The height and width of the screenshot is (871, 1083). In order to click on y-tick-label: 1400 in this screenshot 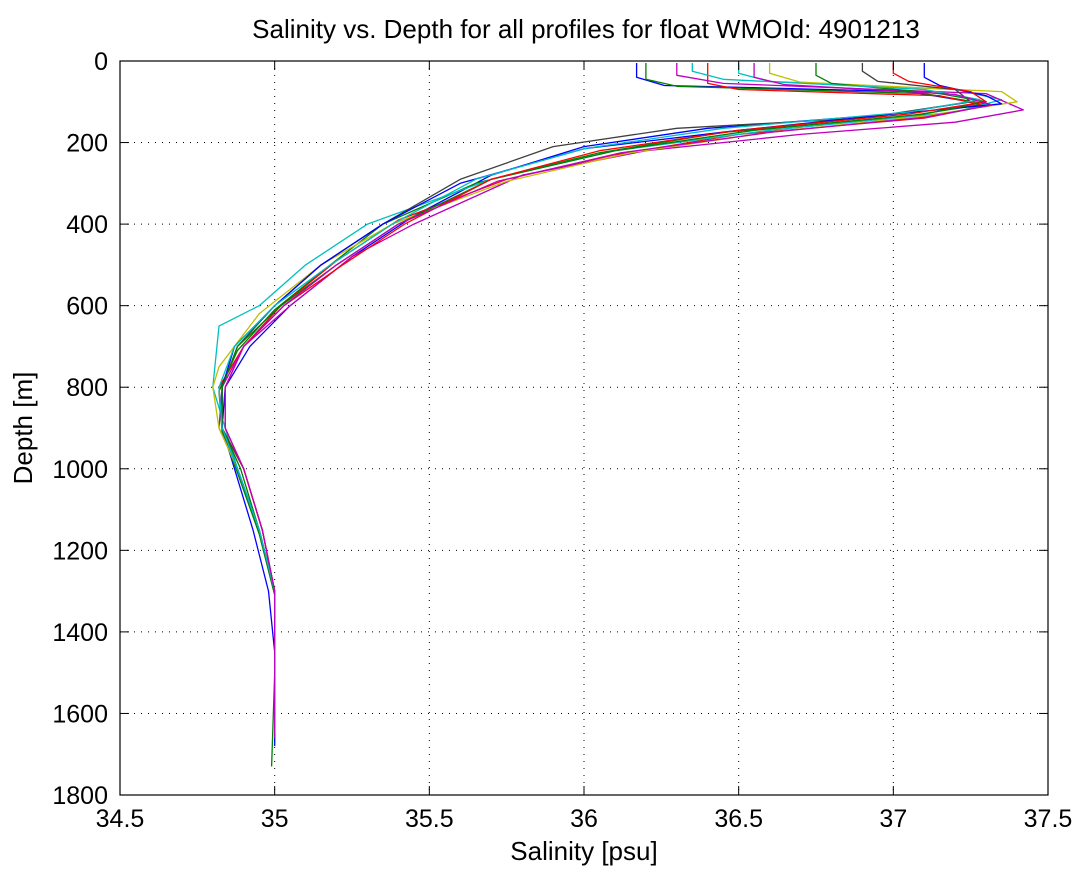, I will do `click(80, 633)`.